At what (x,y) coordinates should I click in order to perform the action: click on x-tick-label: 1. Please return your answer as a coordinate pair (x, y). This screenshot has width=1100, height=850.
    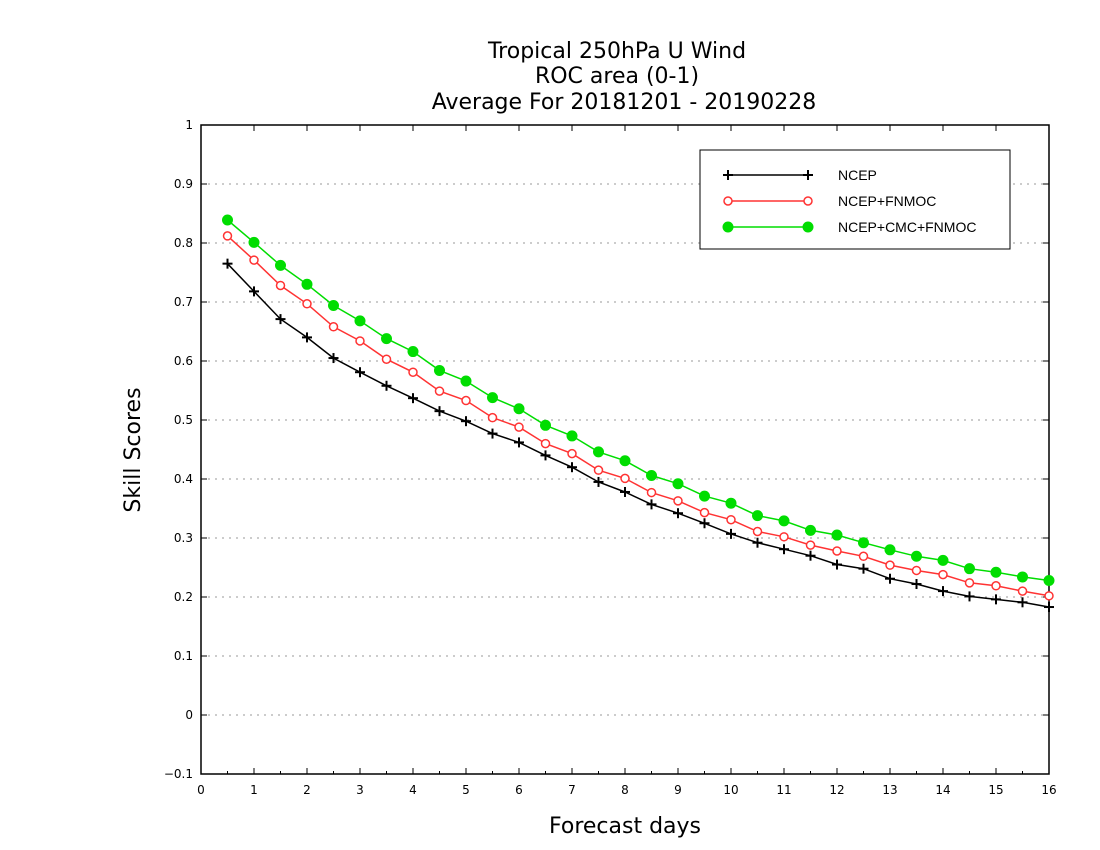
    Looking at the image, I should click on (254, 790).